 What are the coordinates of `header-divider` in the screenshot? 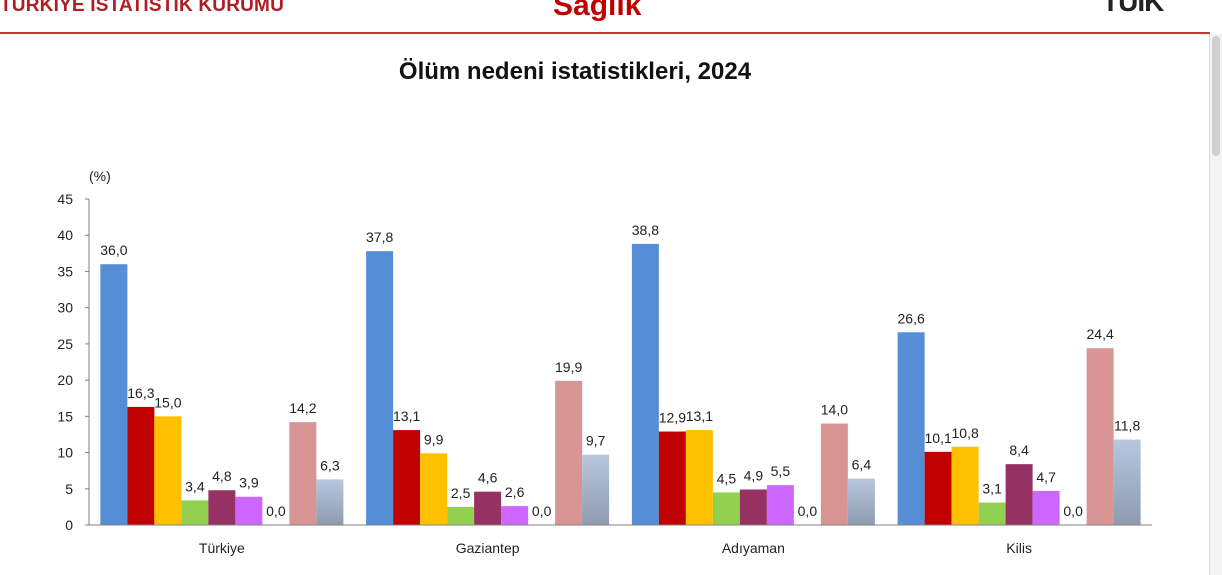 It's located at (605, 33).